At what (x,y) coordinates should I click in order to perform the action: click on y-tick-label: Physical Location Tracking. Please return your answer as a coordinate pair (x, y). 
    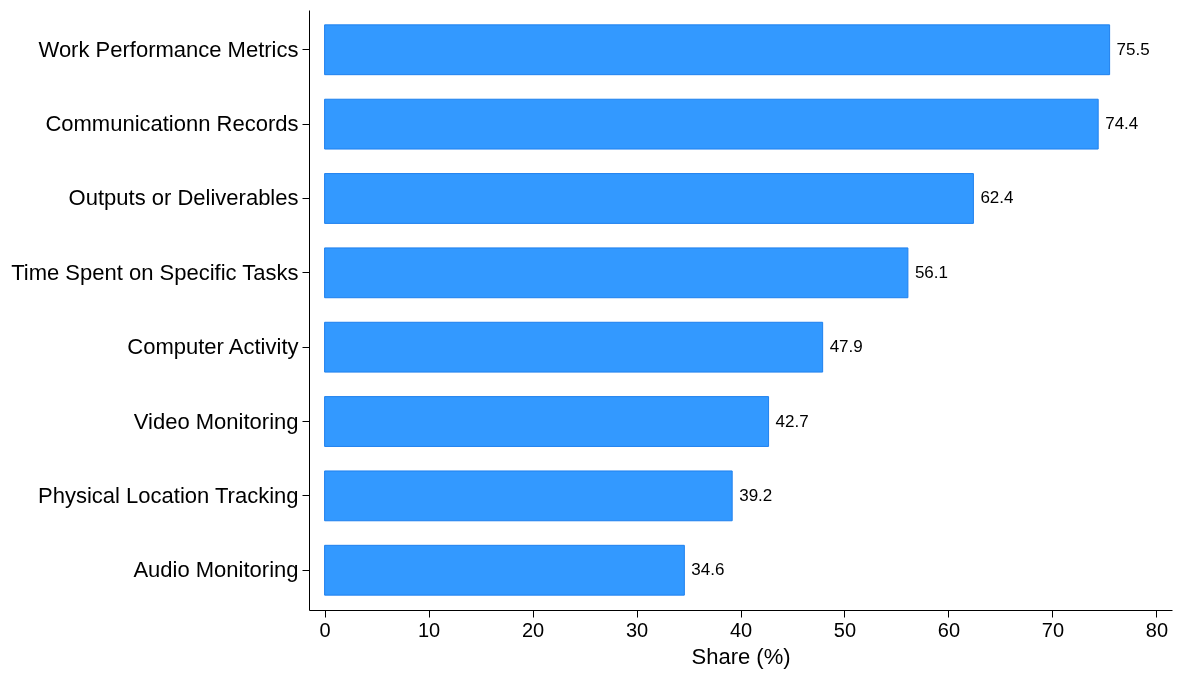
    Looking at the image, I should click on (168, 495).